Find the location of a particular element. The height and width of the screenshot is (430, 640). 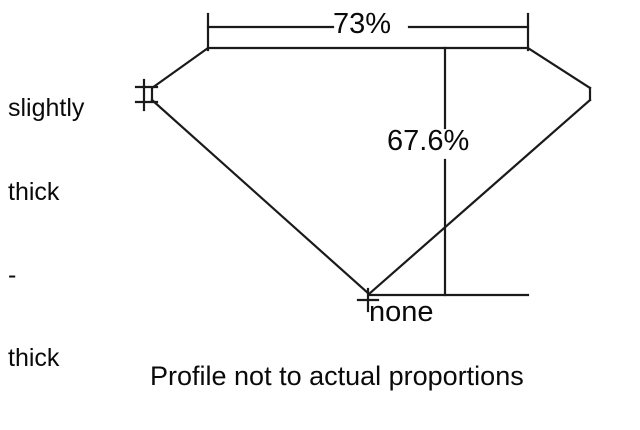

girdle-thickness-tick-group is located at coordinates (146, 95).